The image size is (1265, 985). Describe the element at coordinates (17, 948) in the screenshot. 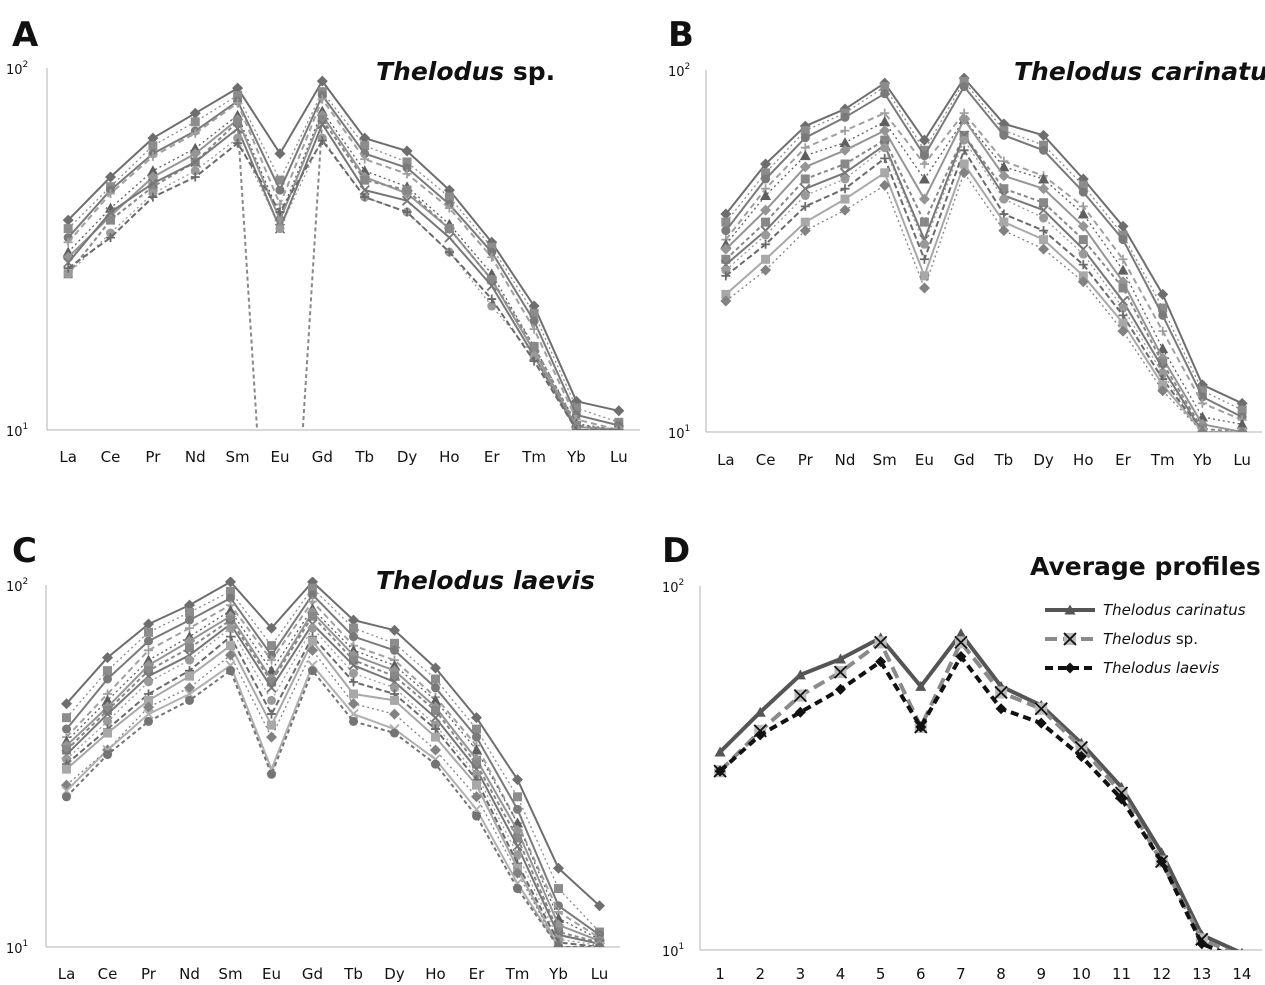

I see `panel-c-ytick-bottom: 101` at that location.